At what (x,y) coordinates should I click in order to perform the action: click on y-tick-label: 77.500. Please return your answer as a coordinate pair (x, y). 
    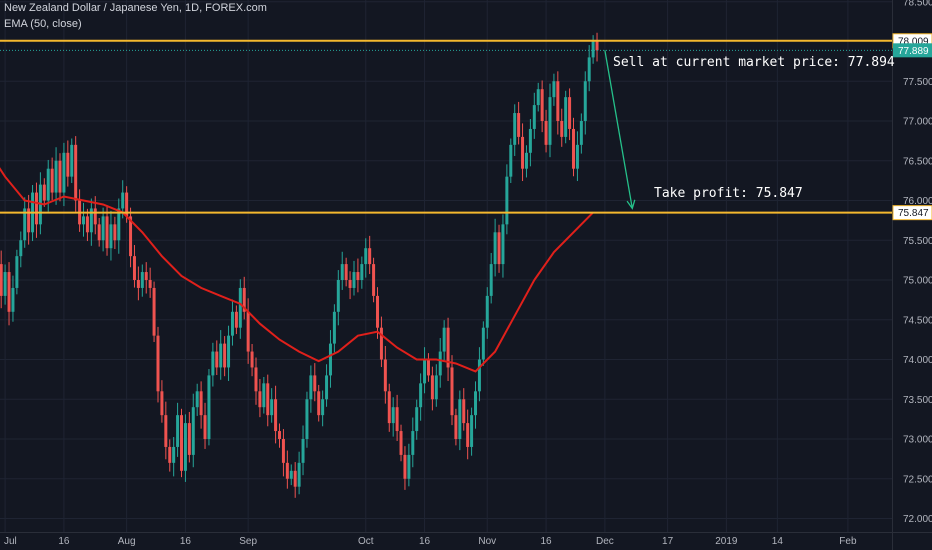
    Looking at the image, I should click on (917, 82).